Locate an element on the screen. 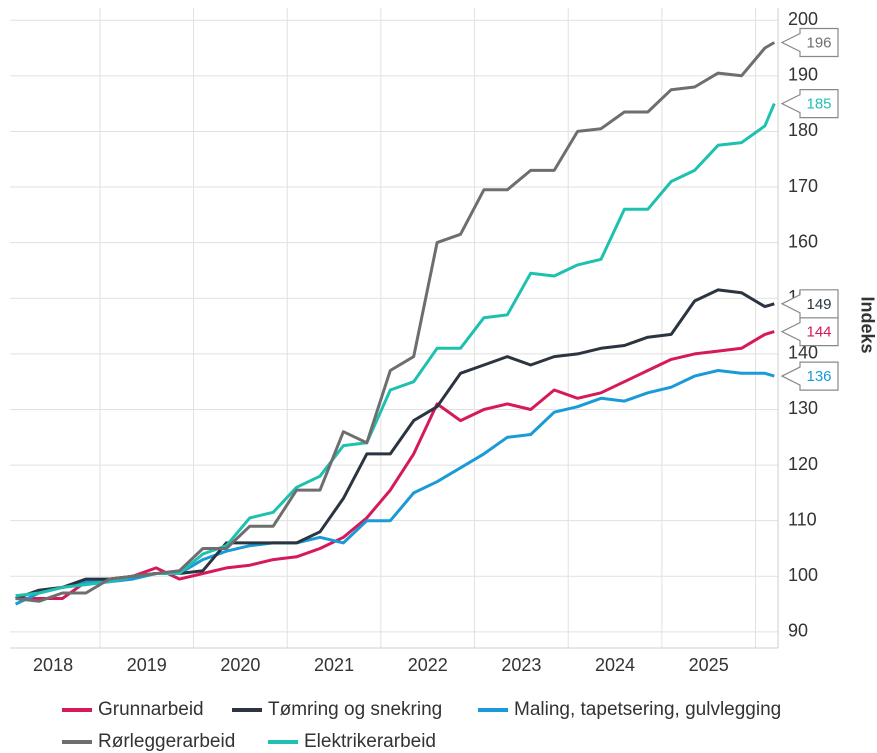  y-tick-label: 160 is located at coordinates (803, 241).